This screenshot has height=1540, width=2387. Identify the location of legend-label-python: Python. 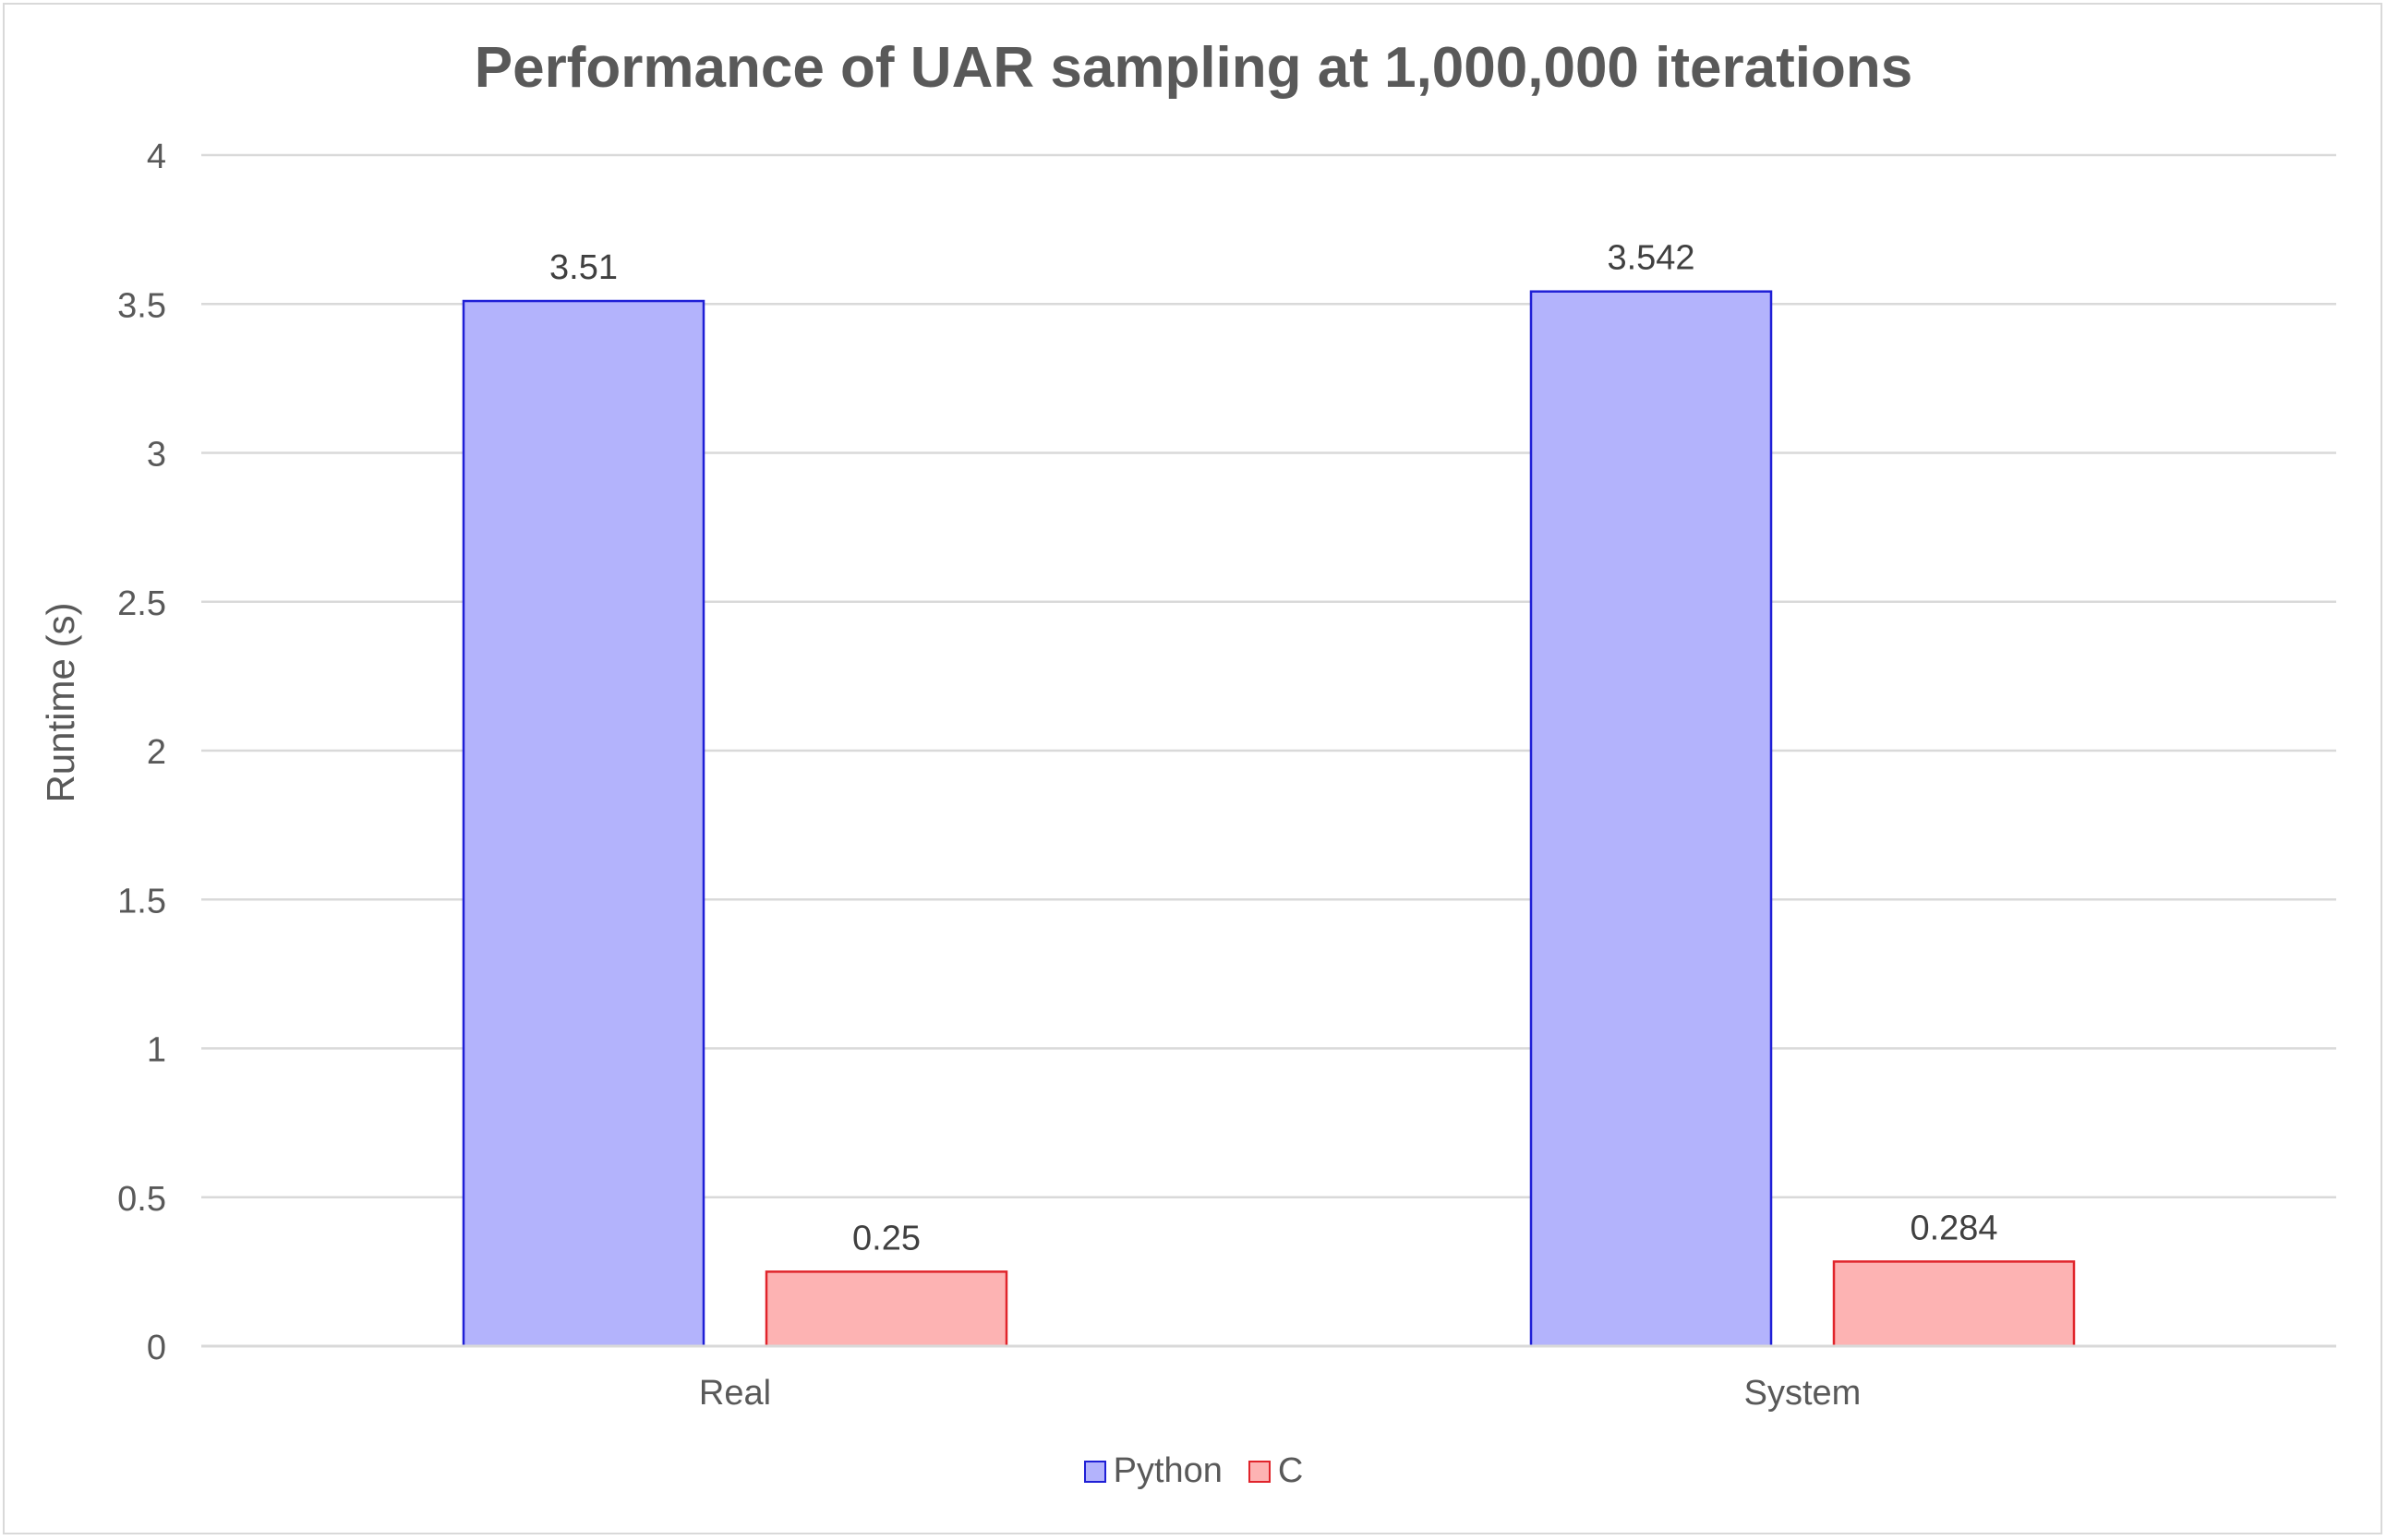
(1168, 1470).